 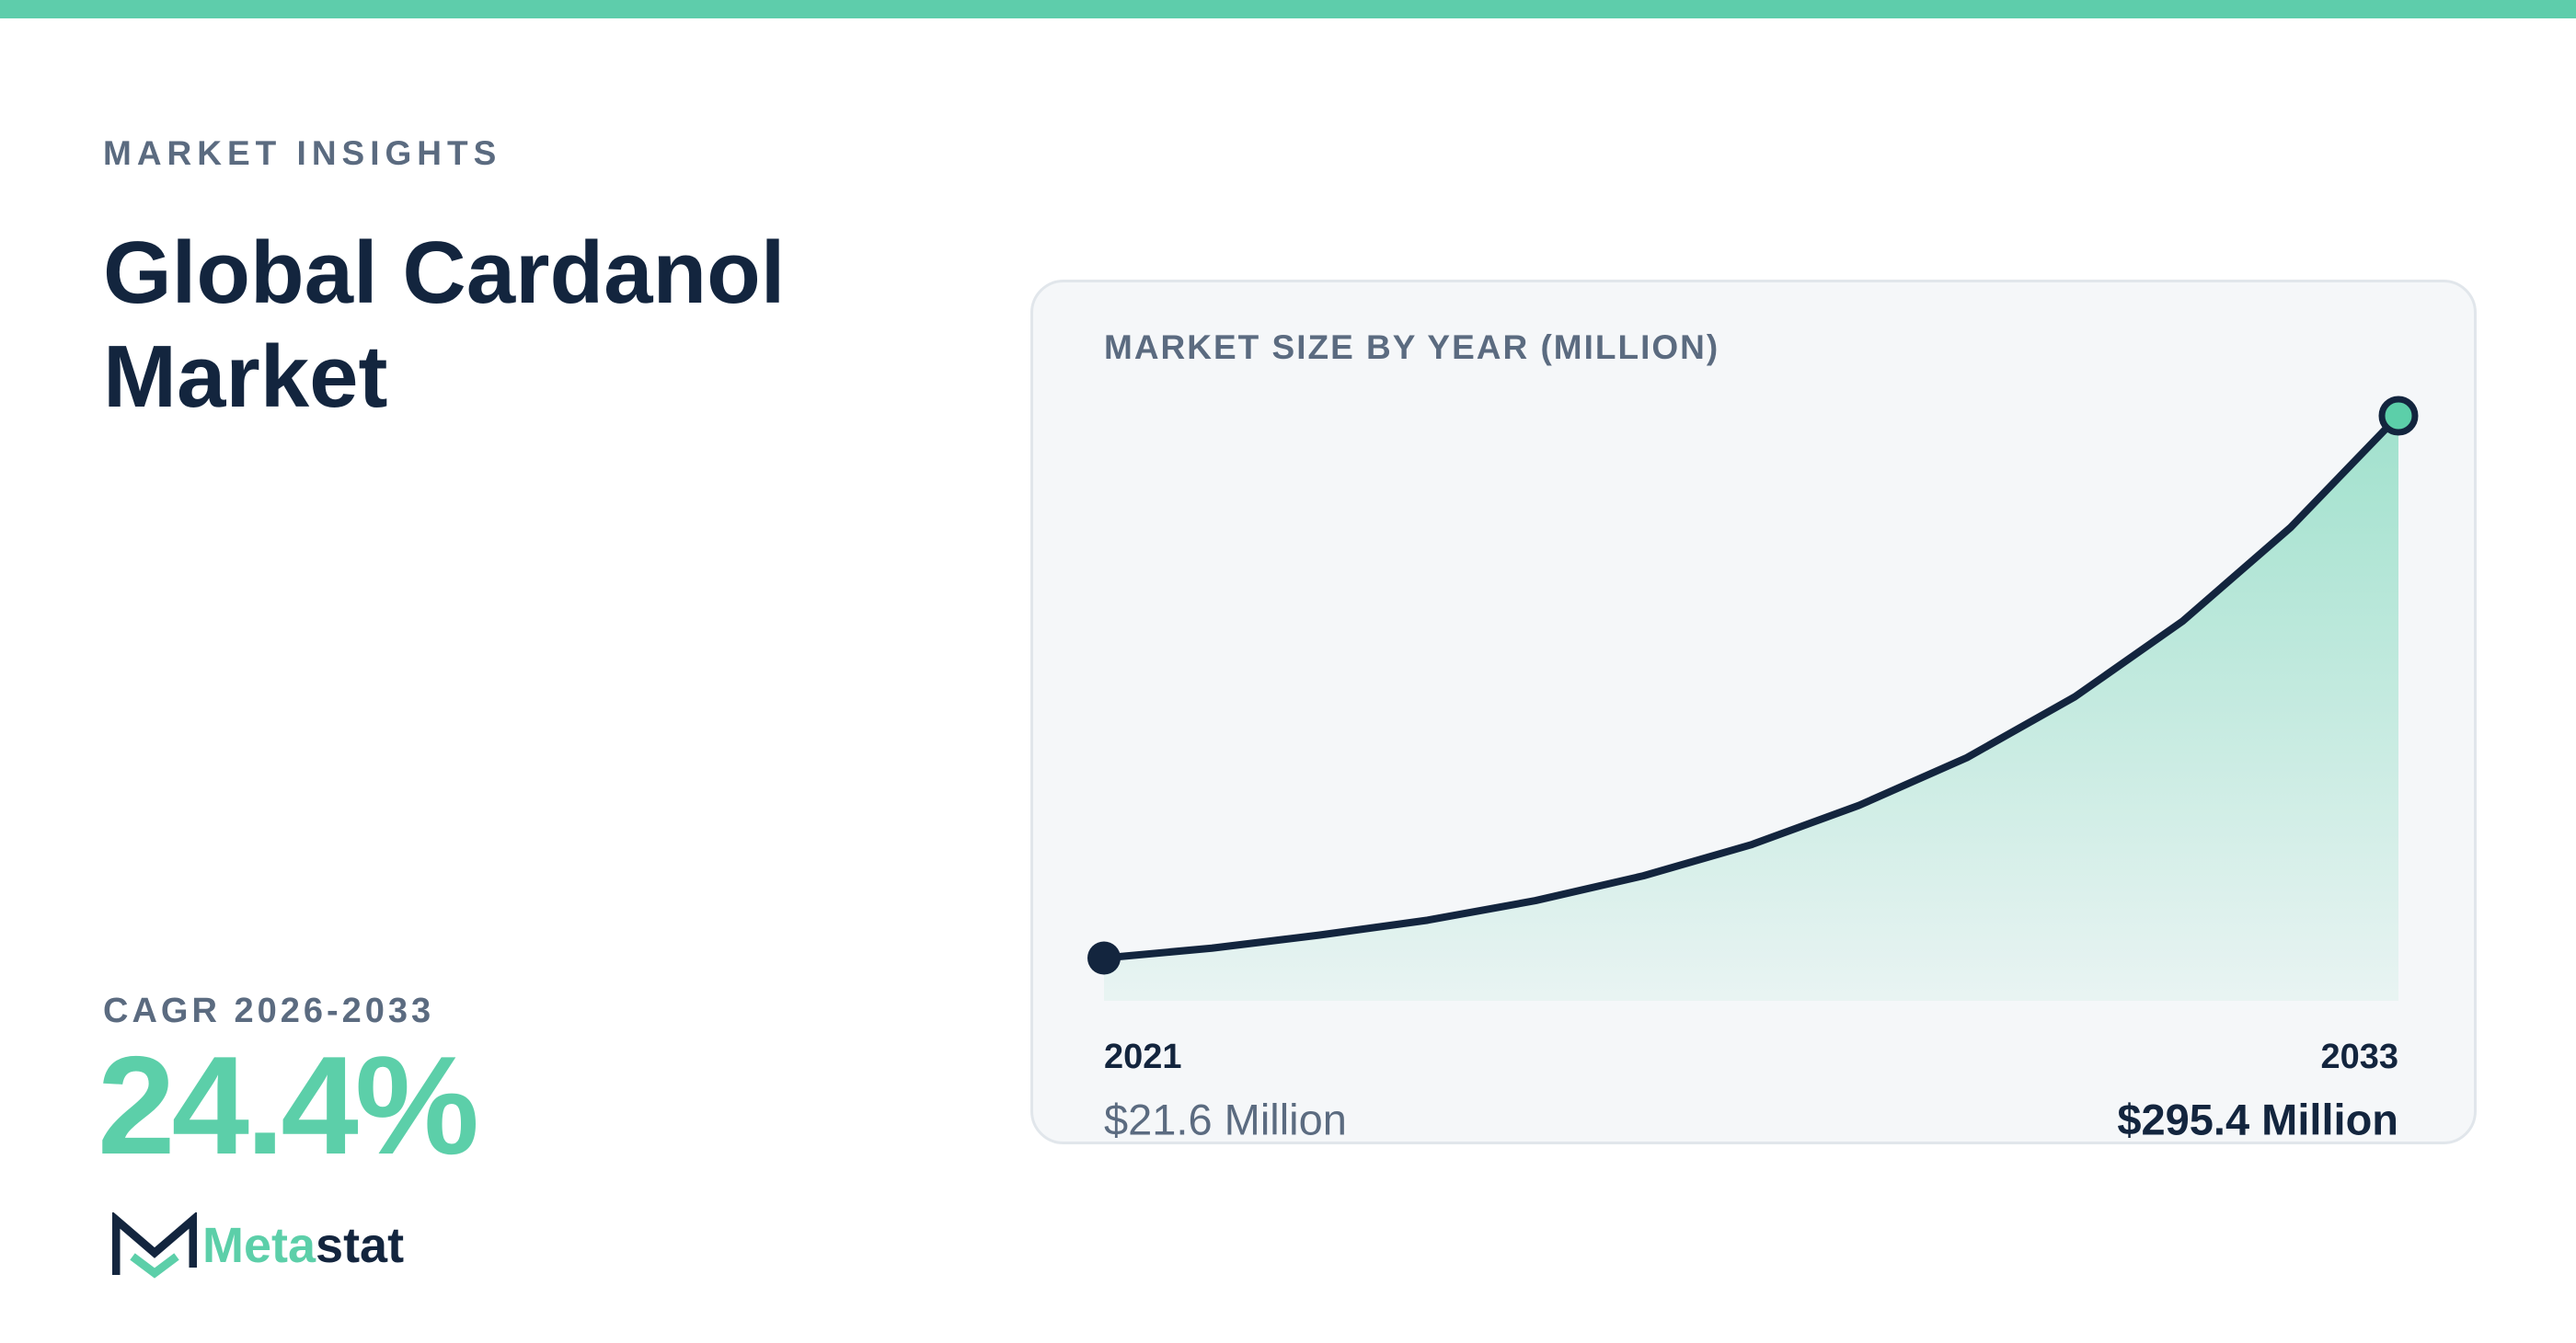 I want to click on value-label: $295.4 Million, so click(x=2257, y=1119).